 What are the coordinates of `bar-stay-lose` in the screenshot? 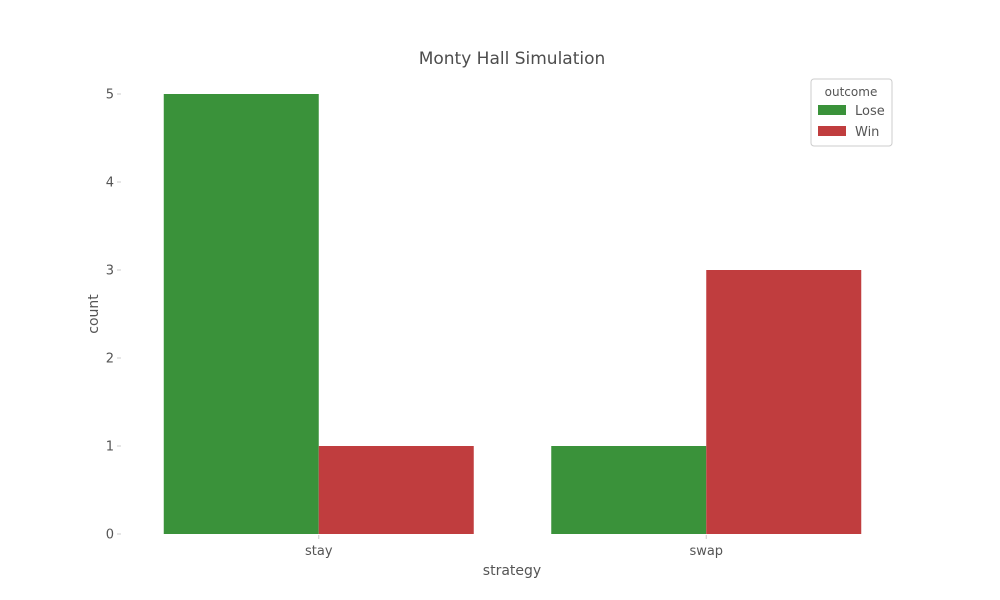 It's located at (241, 314).